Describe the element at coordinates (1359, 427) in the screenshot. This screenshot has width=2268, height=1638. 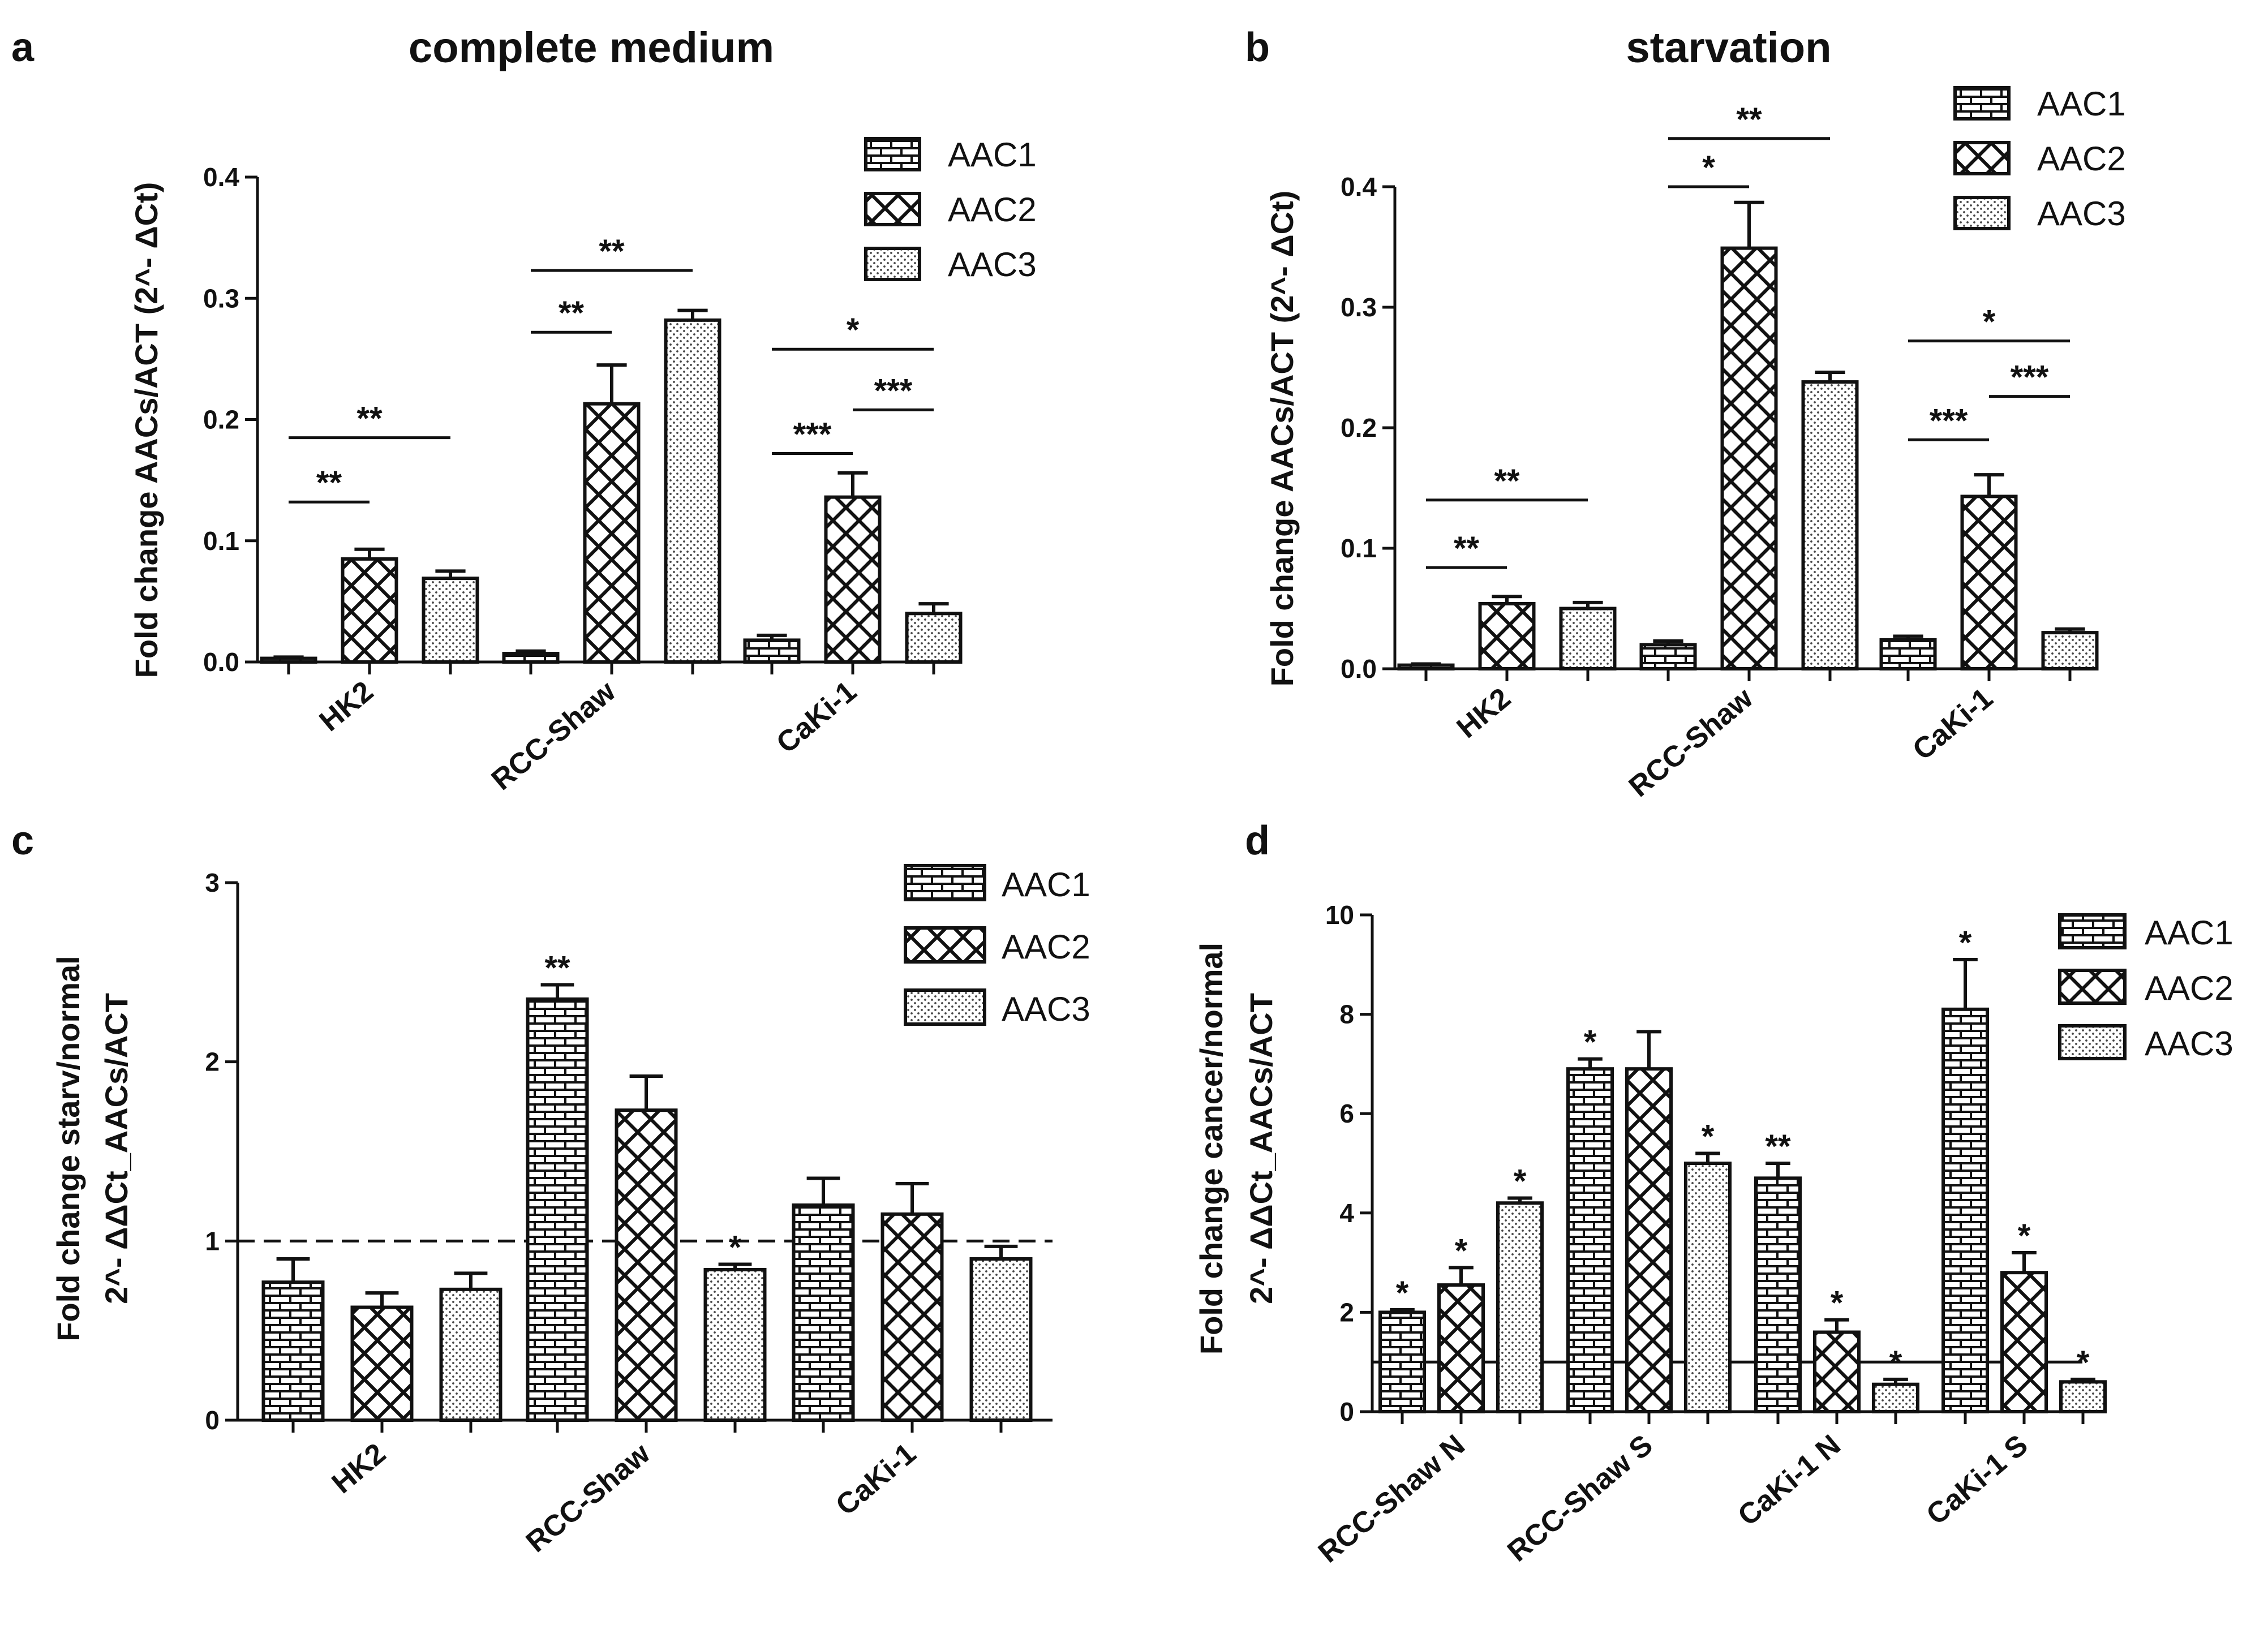
I see `y-tick-label: 0.2` at that location.